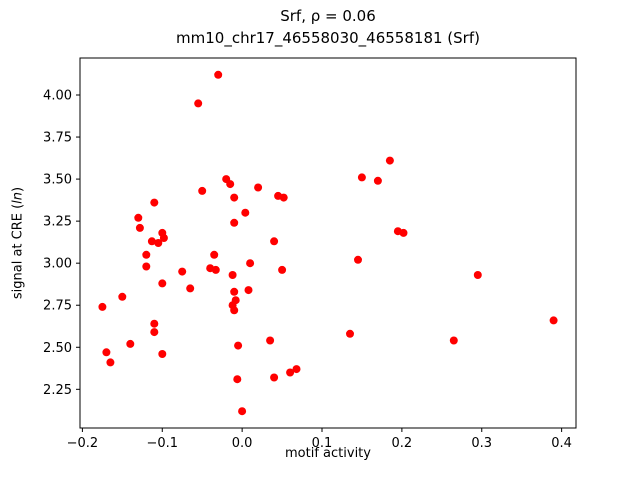 The height and width of the screenshot is (480, 640). Describe the element at coordinates (328, 453) in the screenshot. I see `x-axis-label: motif activity` at that location.